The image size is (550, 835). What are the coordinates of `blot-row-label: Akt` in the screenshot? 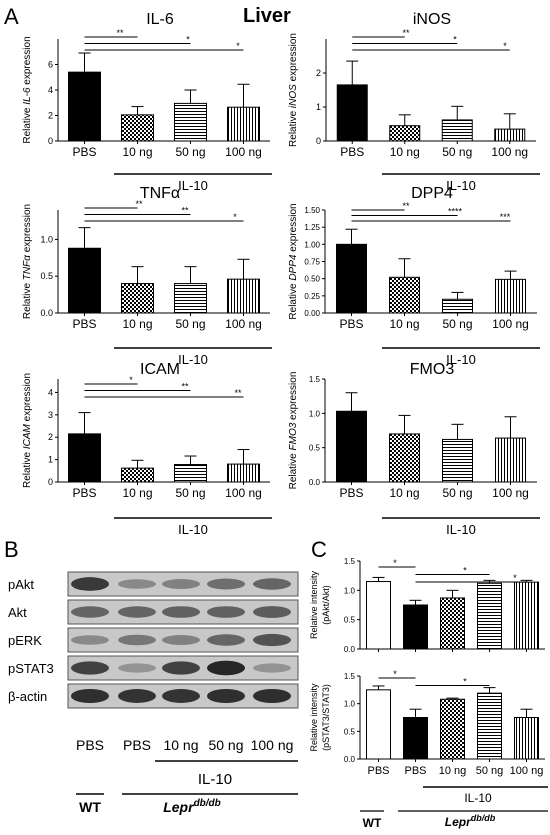 It's located at (17, 612).